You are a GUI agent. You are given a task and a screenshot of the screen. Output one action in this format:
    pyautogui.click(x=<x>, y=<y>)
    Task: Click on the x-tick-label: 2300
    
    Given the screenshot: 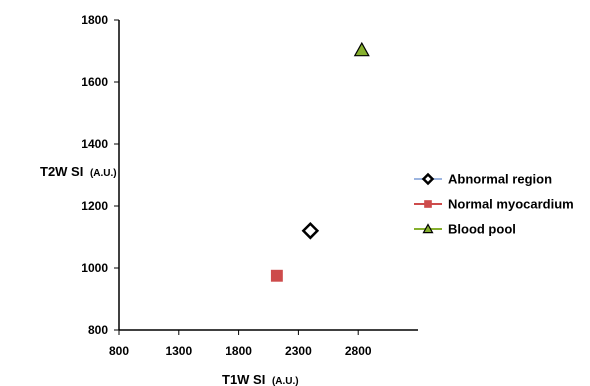 What is the action you would take?
    pyautogui.click(x=298, y=351)
    